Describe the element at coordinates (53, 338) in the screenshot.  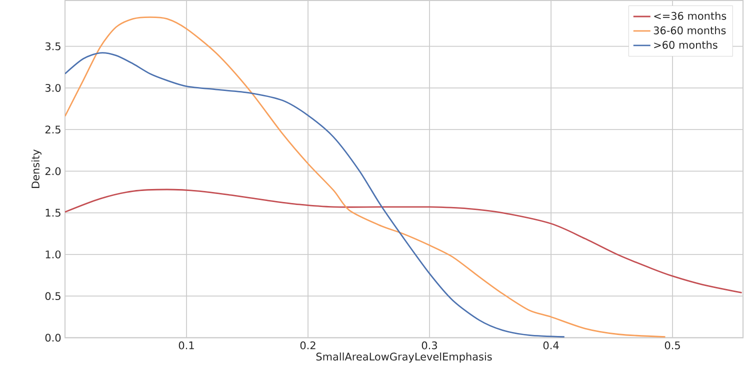
I see `y-tick-label: 0.0` at that location.